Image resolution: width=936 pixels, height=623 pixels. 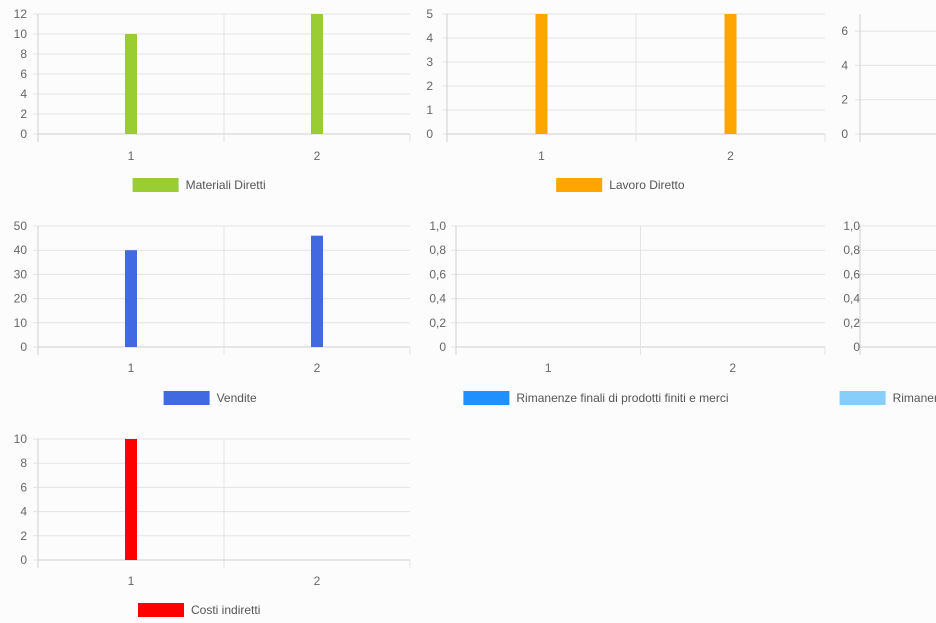 What do you see at coordinates (914, 398) in the screenshot?
I see `legend-label: Rimaner` at bounding box center [914, 398].